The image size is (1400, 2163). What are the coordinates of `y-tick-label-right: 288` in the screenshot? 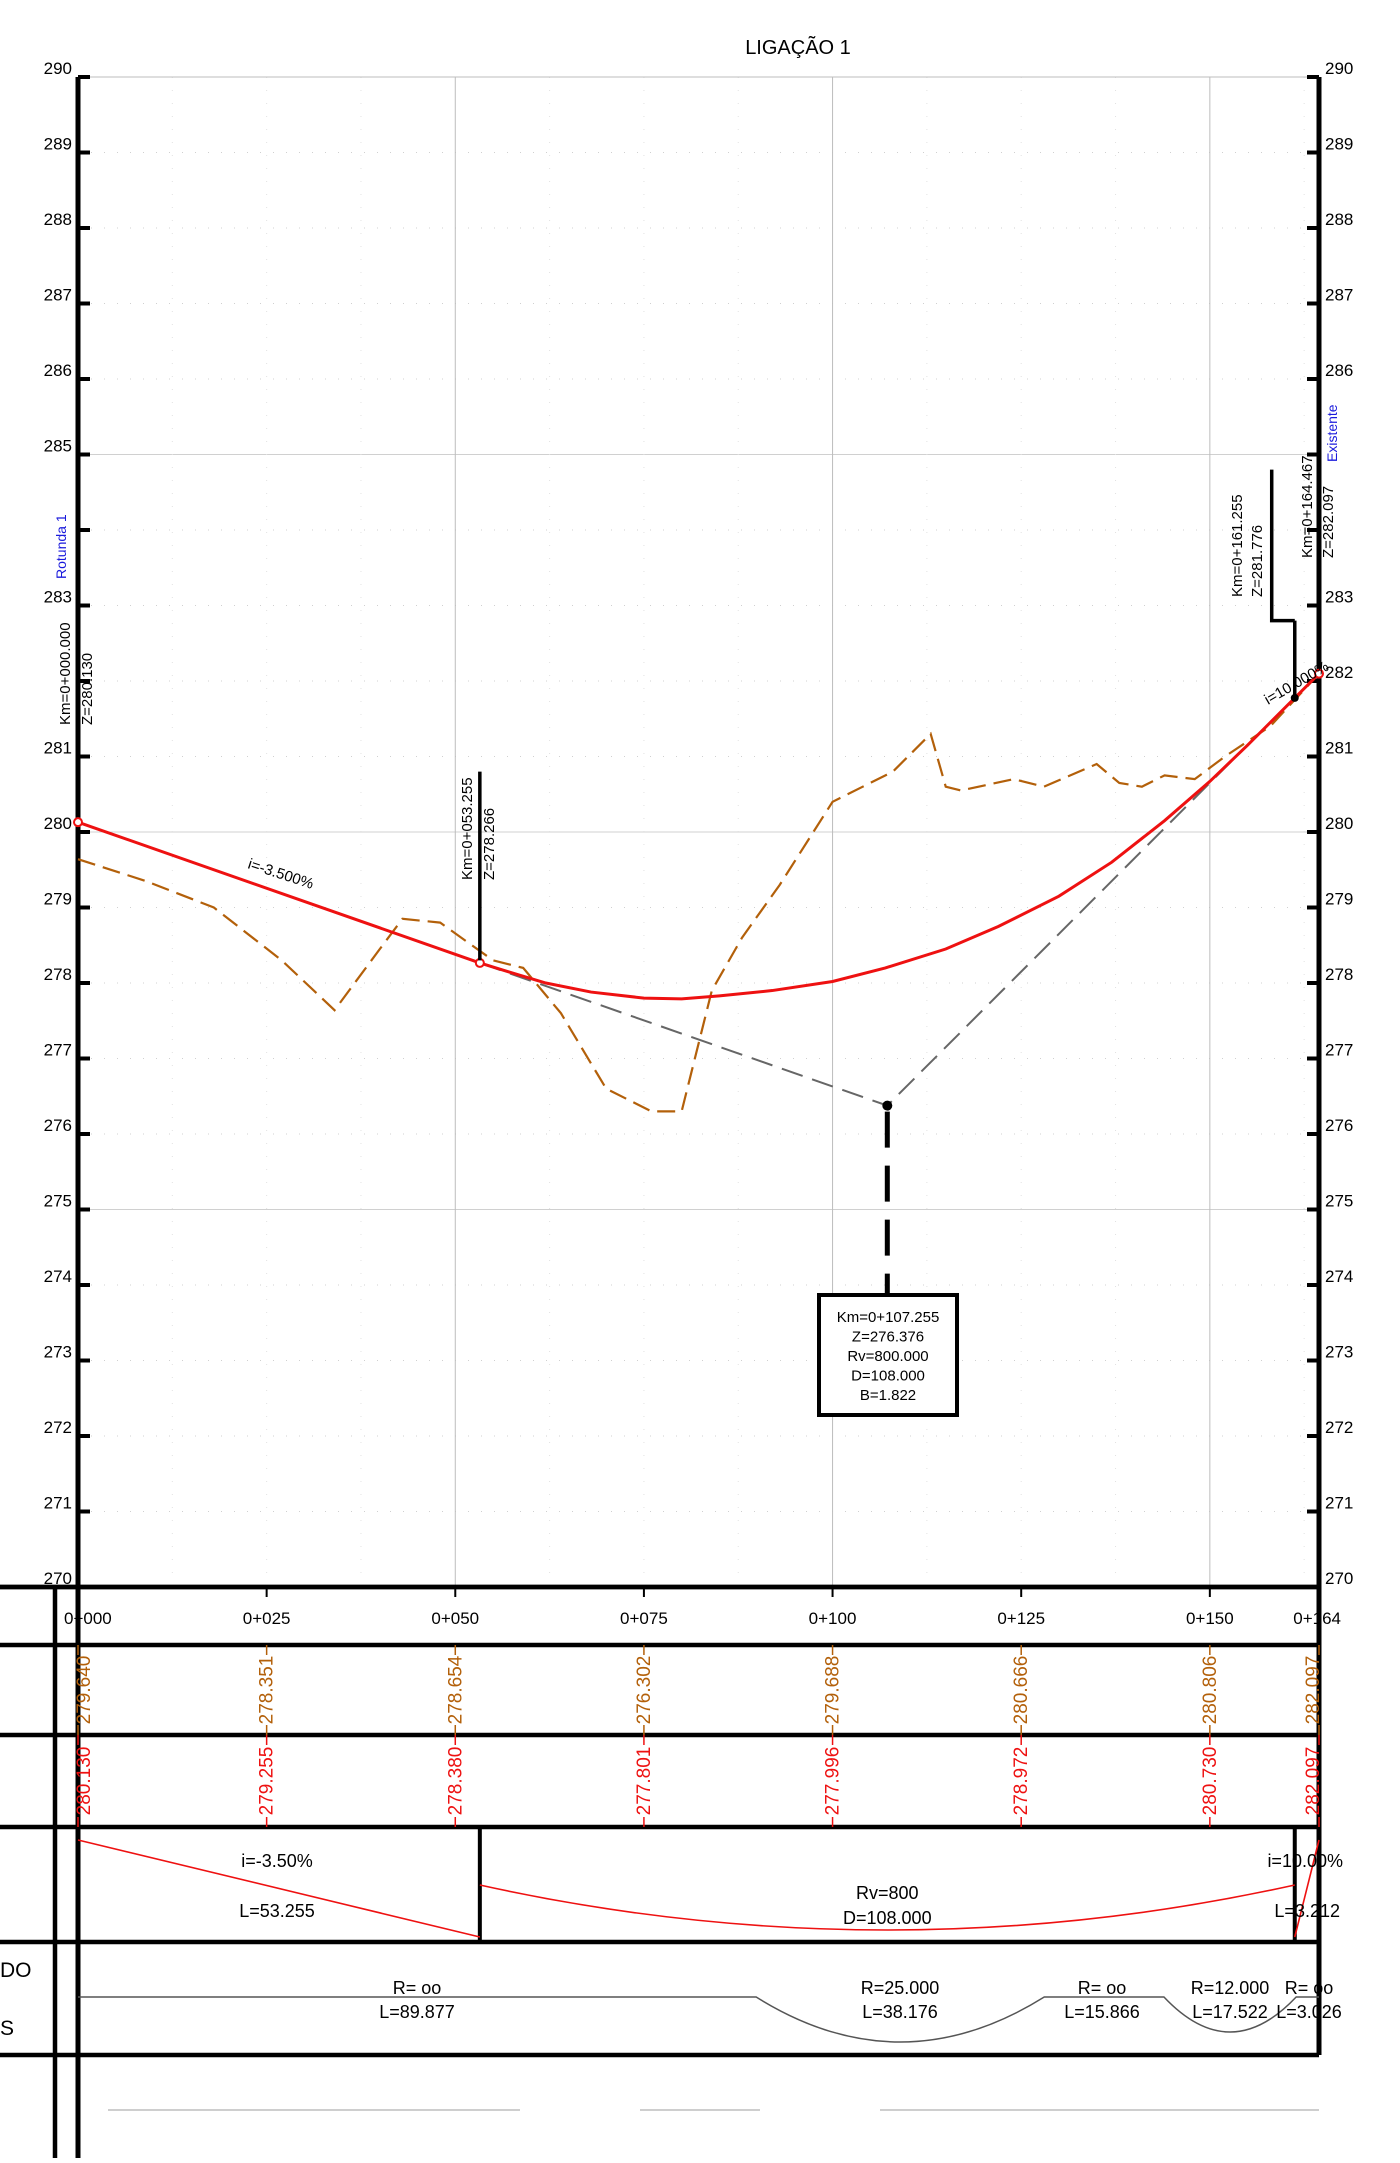 It's located at (1339, 219).